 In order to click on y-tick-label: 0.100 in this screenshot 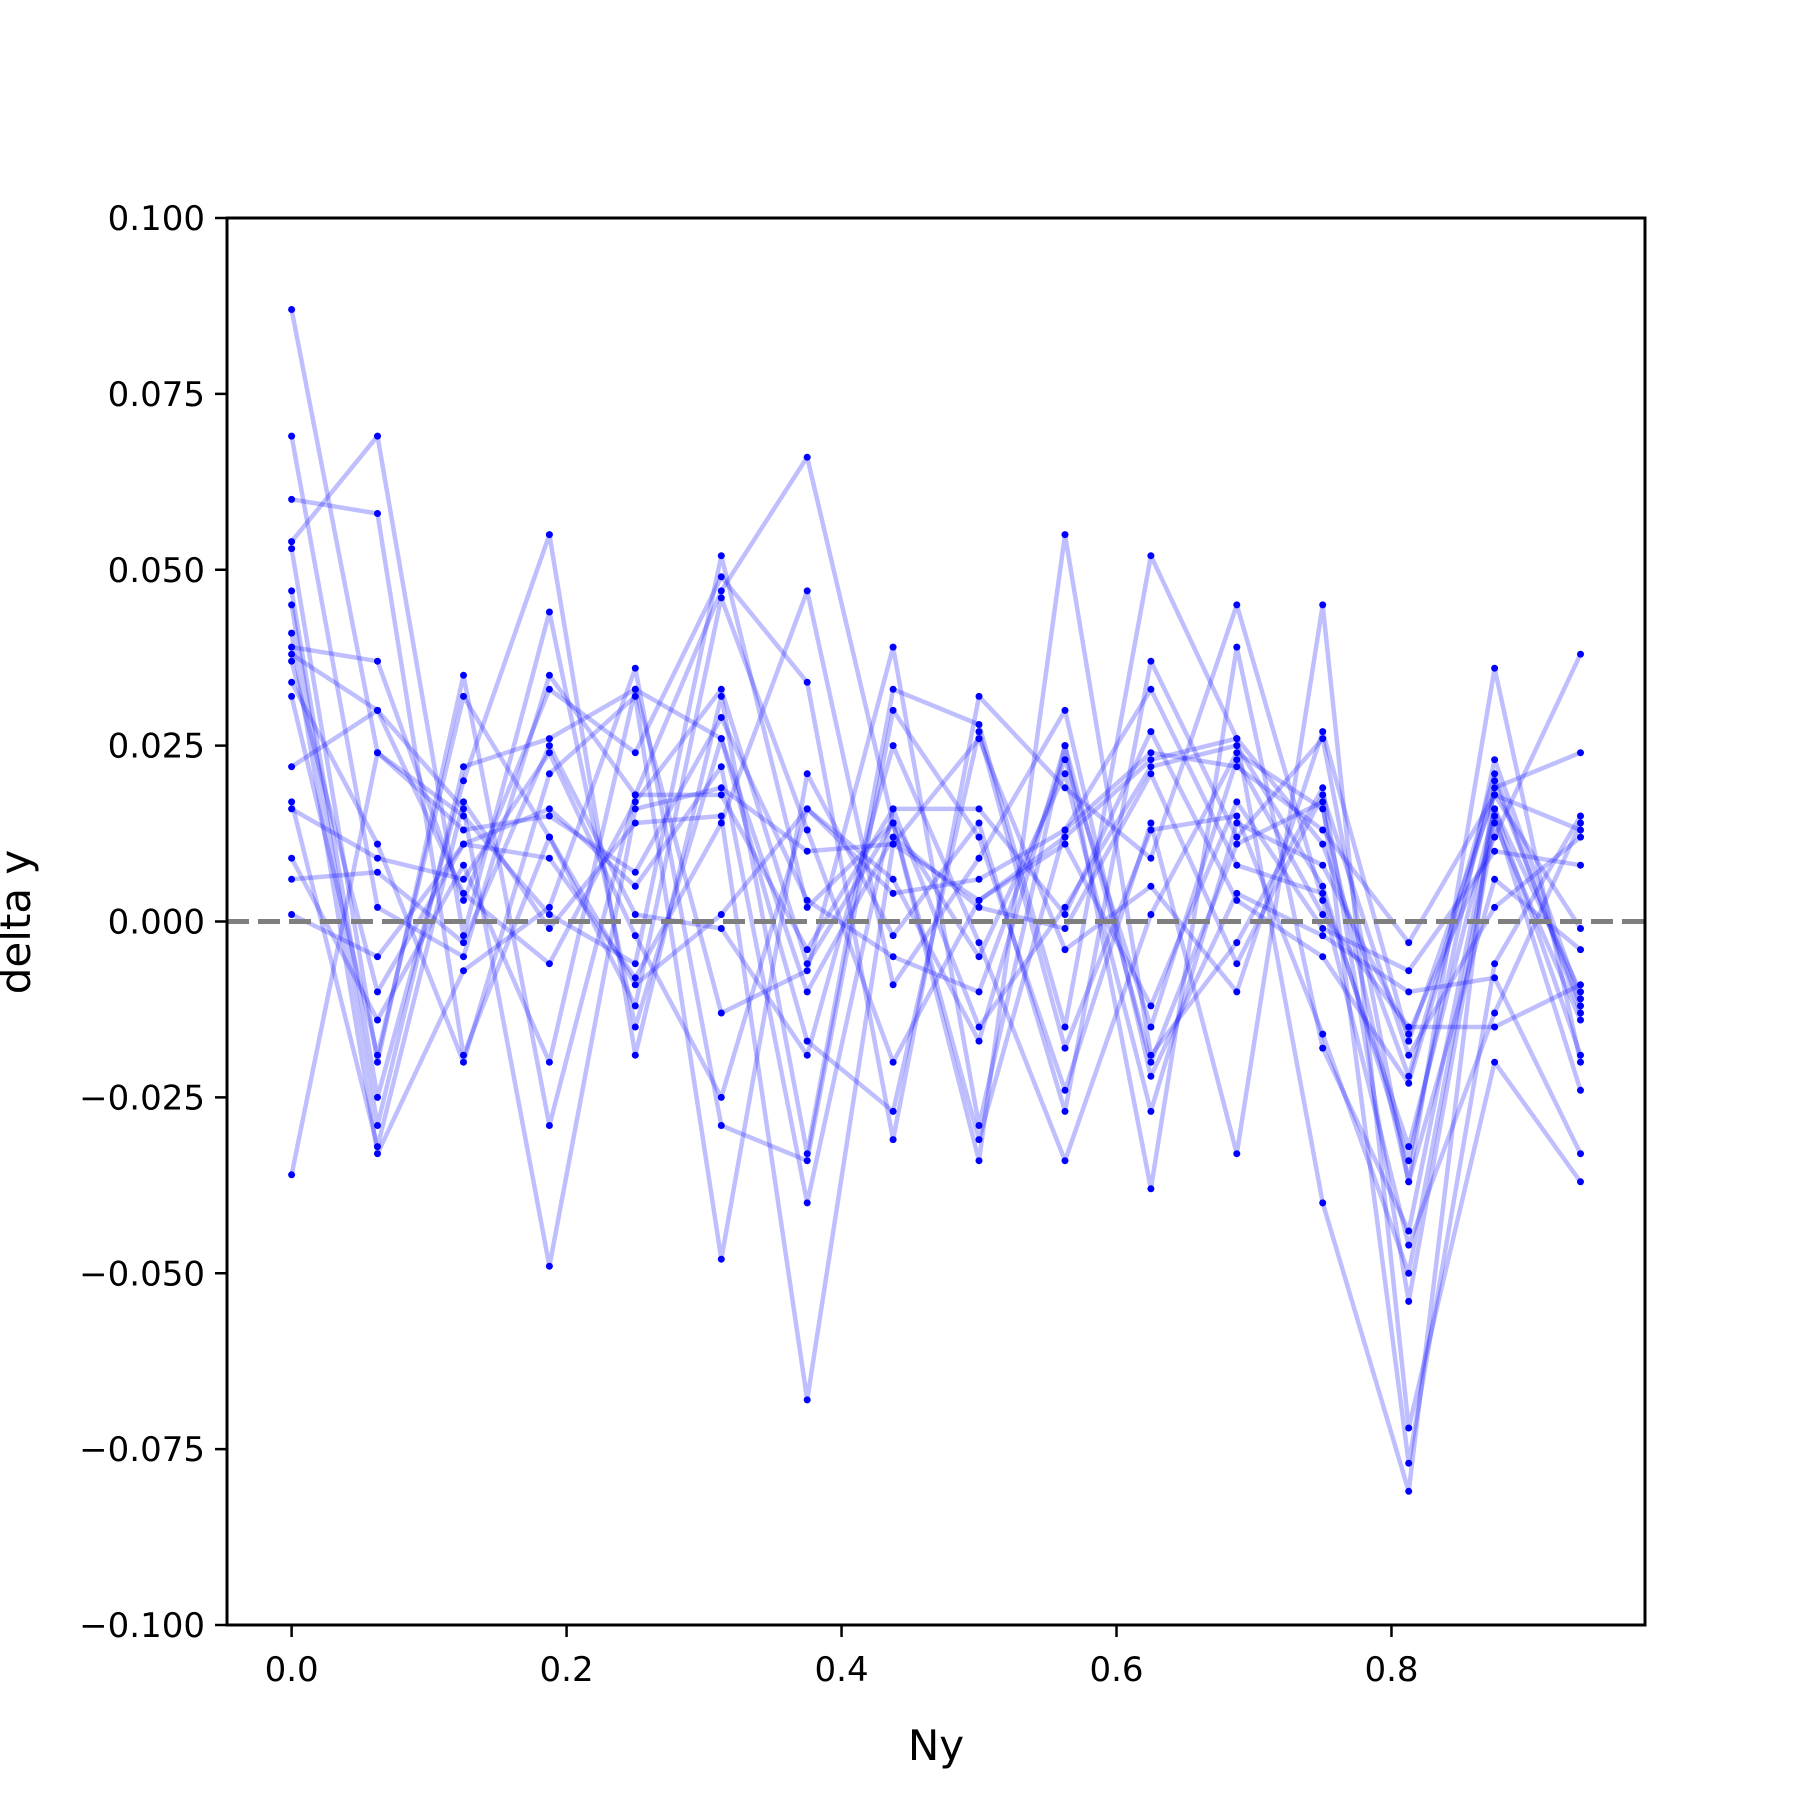, I will do `click(156, 219)`.